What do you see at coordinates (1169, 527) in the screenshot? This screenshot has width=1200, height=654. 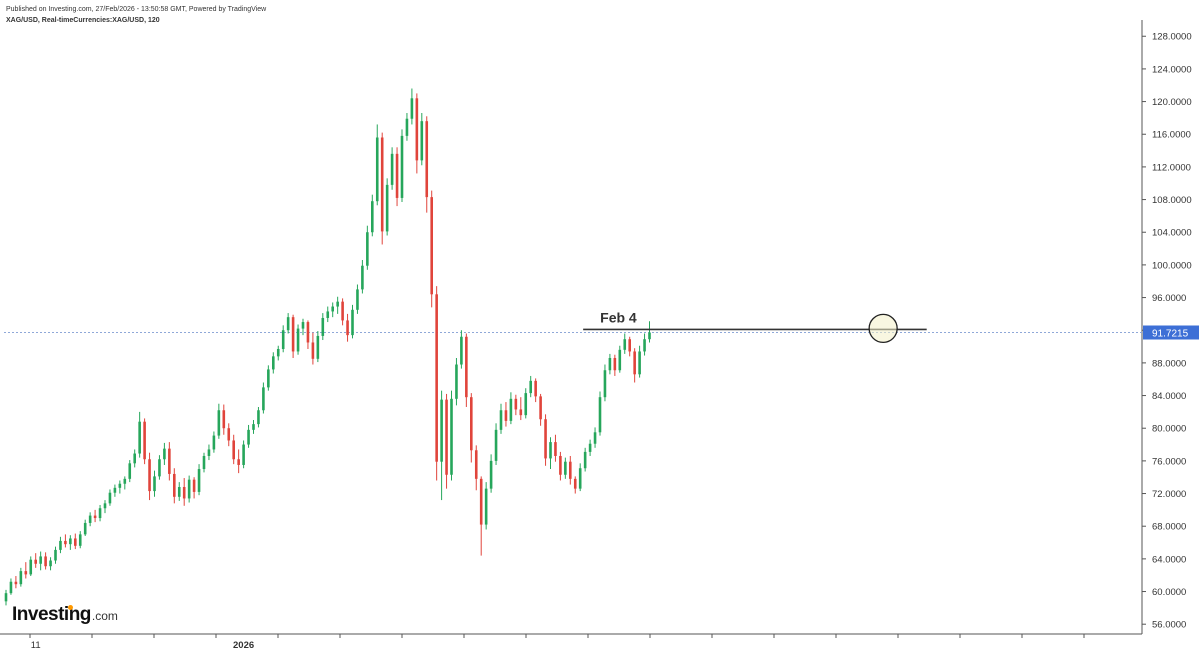 I see `y-tick-label: 68.0000` at bounding box center [1169, 527].